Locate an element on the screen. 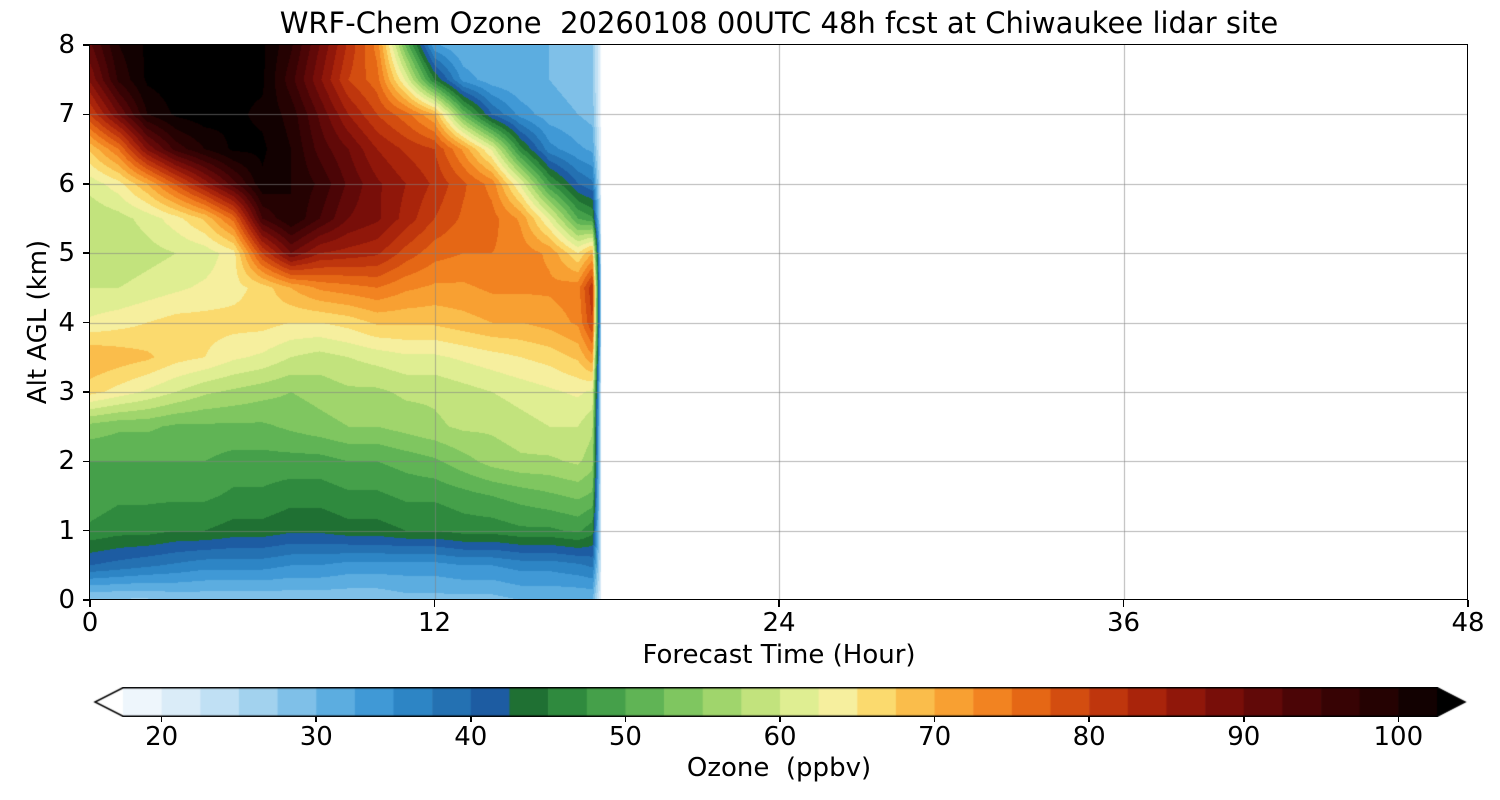 The width and height of the screenshot is (1500, 800). colorbar-label: Ozone (ppbv) is located at coordinates (779, 768).